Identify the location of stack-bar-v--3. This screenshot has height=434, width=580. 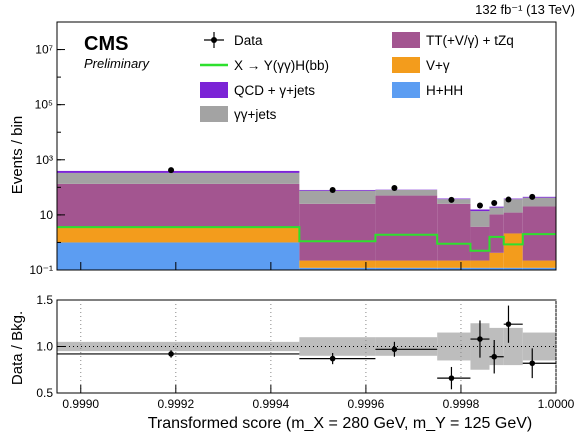
(454, 264).